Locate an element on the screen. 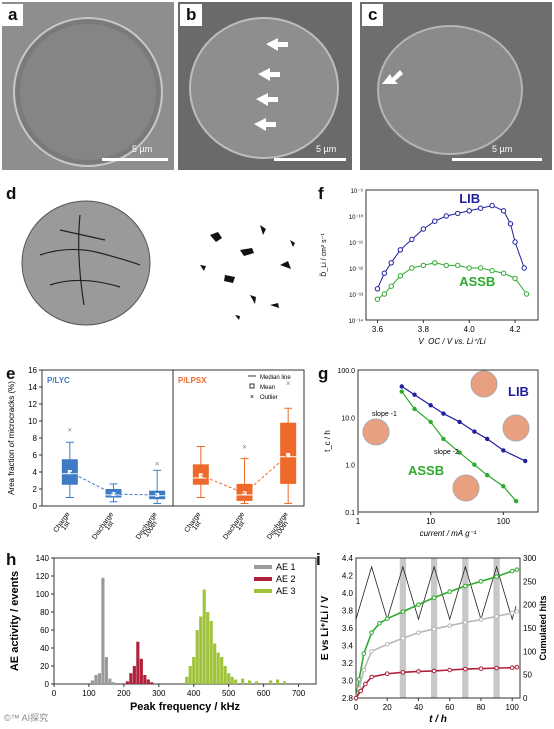 The width and height of the screenshot is (554, 729). y-tick-label: 10⁻¹³ is located at coordinates (356, 296).